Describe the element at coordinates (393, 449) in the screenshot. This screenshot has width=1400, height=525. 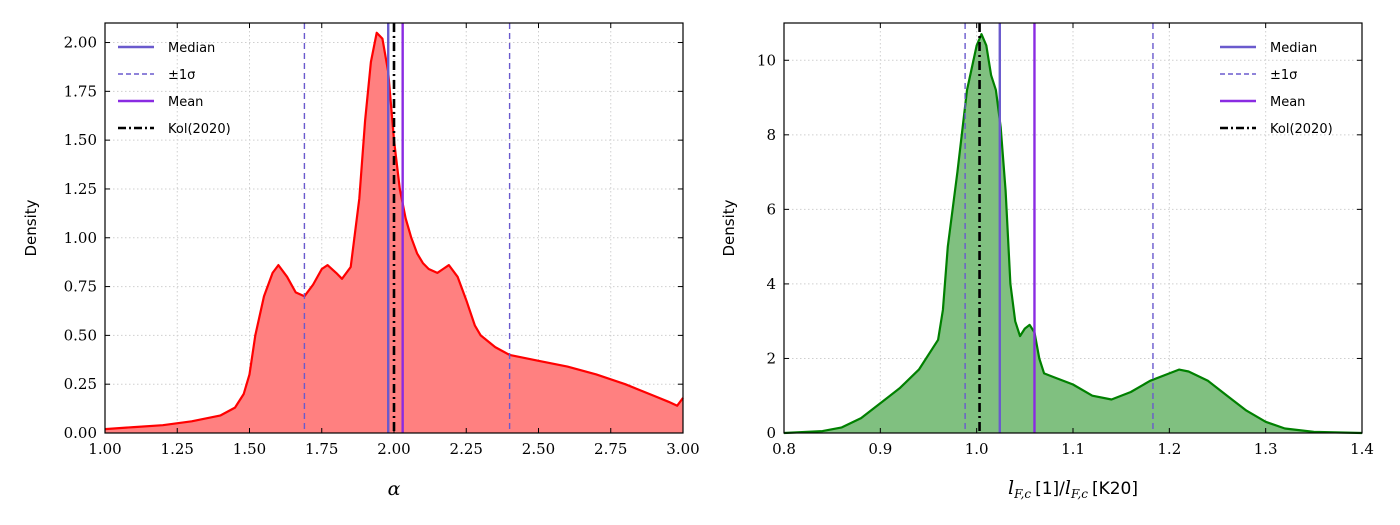
I see `x-tick-label: 2.00` at that location.